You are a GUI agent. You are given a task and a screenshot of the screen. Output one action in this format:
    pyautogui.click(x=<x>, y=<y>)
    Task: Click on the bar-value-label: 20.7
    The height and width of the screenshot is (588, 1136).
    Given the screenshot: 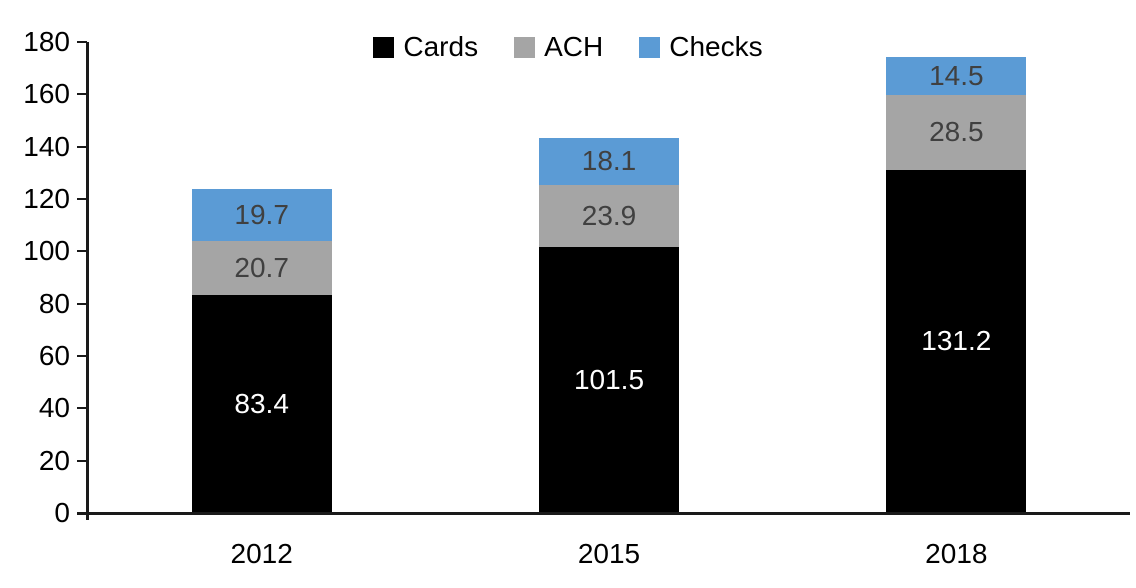 What is the action you would take?
    pyautogui.click(x=261, y=267)
    